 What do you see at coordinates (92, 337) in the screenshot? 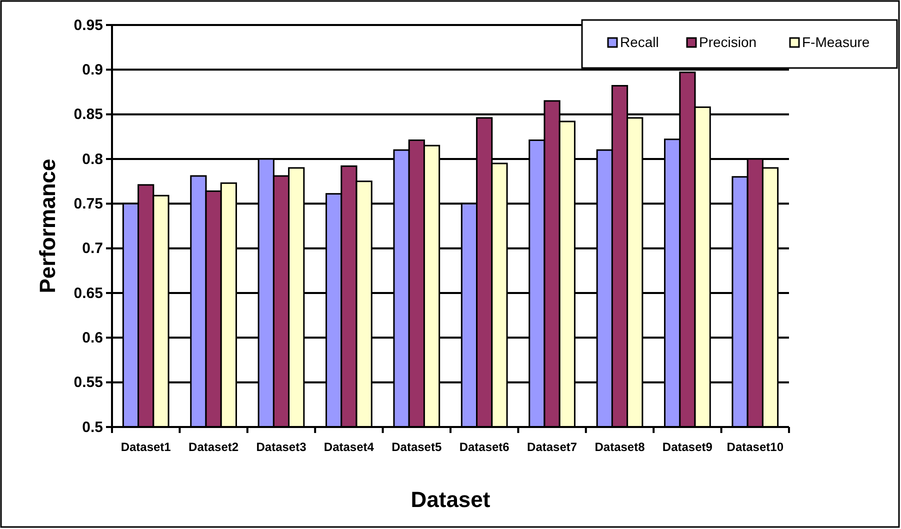
I see `y-tick-label: 0.6` at bounding box center [92, 337].